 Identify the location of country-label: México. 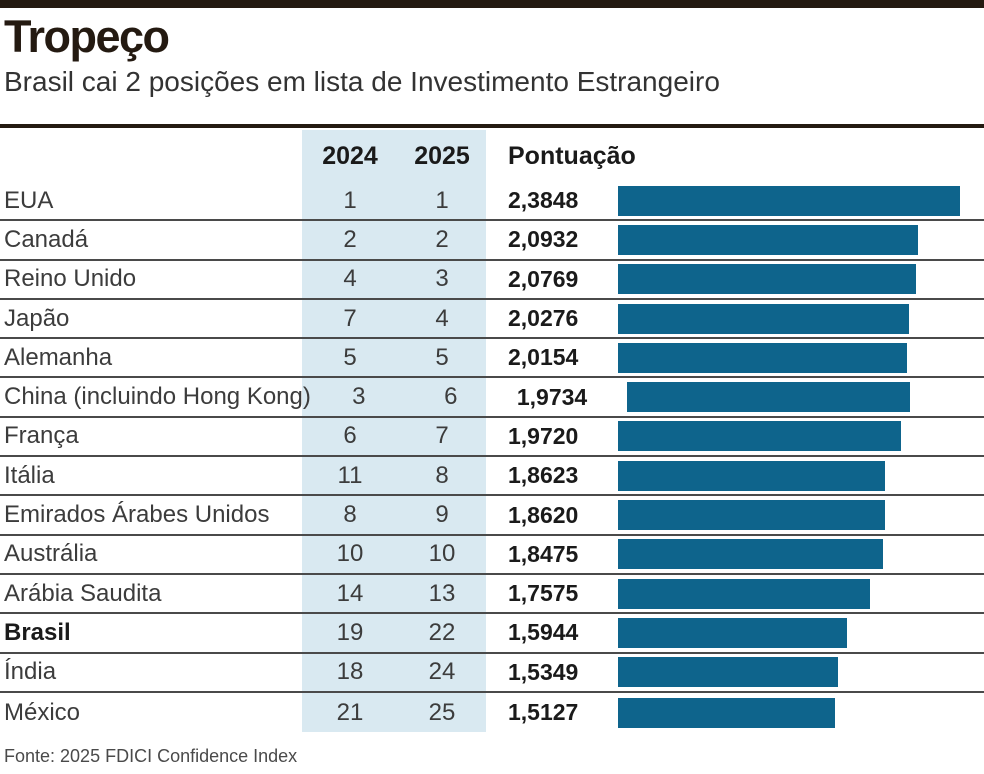
(42, 712).